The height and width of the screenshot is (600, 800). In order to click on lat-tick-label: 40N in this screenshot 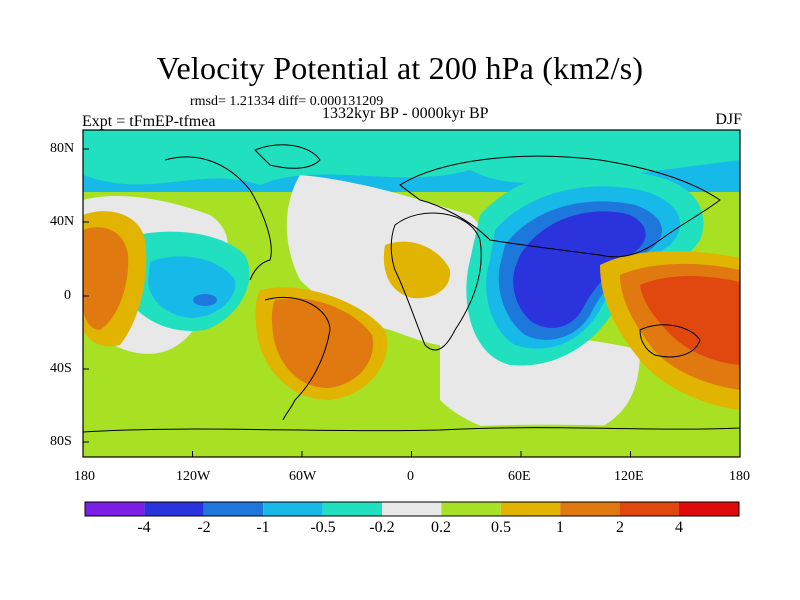, I will do `click(62, 221)`.